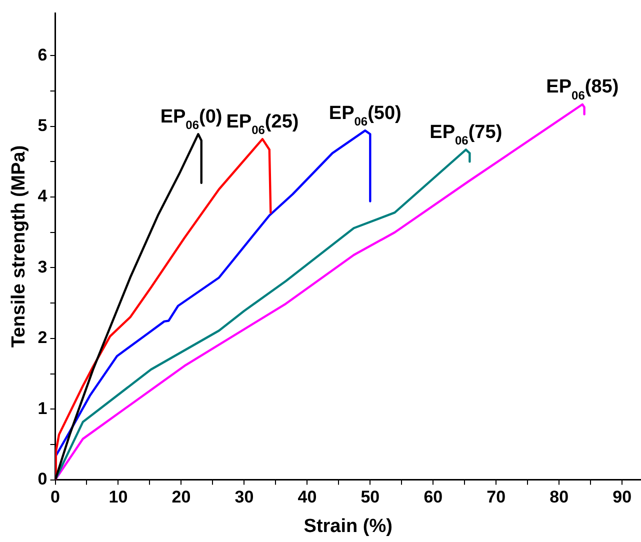 The height and width of the screenshot is (542, 641). What do you see at coordinates (181, 497) in the screenshot?
I see `x-tick-label: 20` at bounding box center [181, 497].